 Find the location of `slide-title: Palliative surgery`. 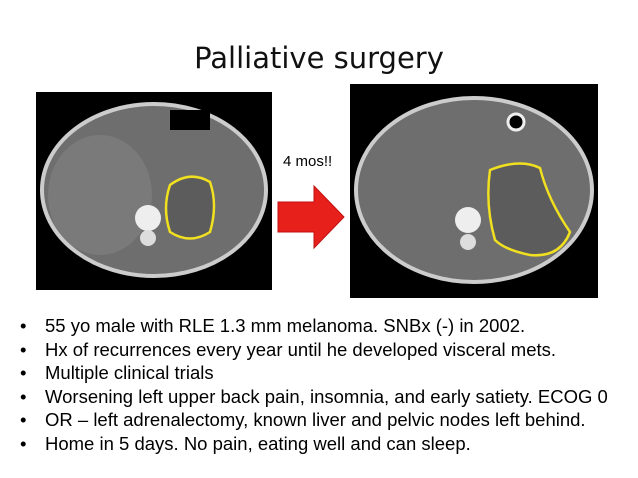

slide-title: Palliative surgery is located at coordinates (319, 57).